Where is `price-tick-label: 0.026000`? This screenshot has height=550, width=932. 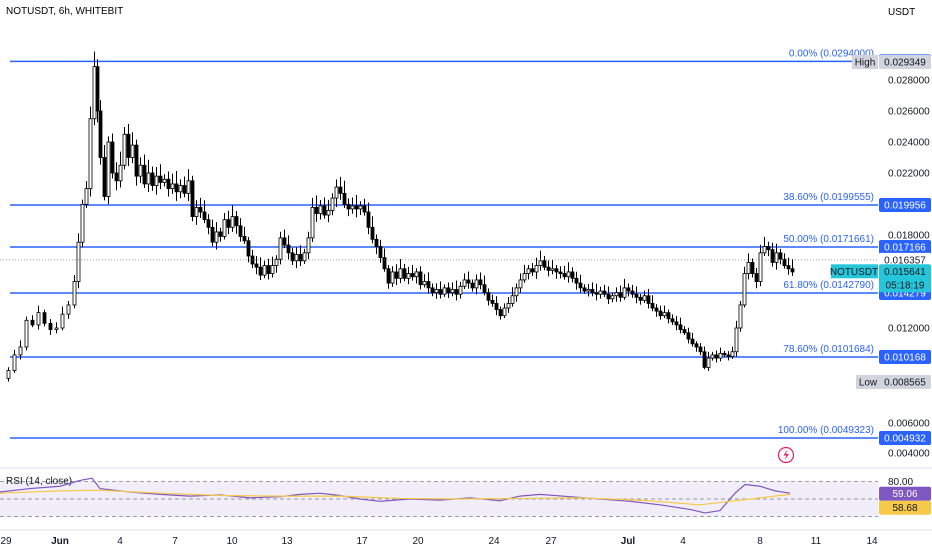
price-tick-label: 0.026000 is located at coordinates (909, 112).